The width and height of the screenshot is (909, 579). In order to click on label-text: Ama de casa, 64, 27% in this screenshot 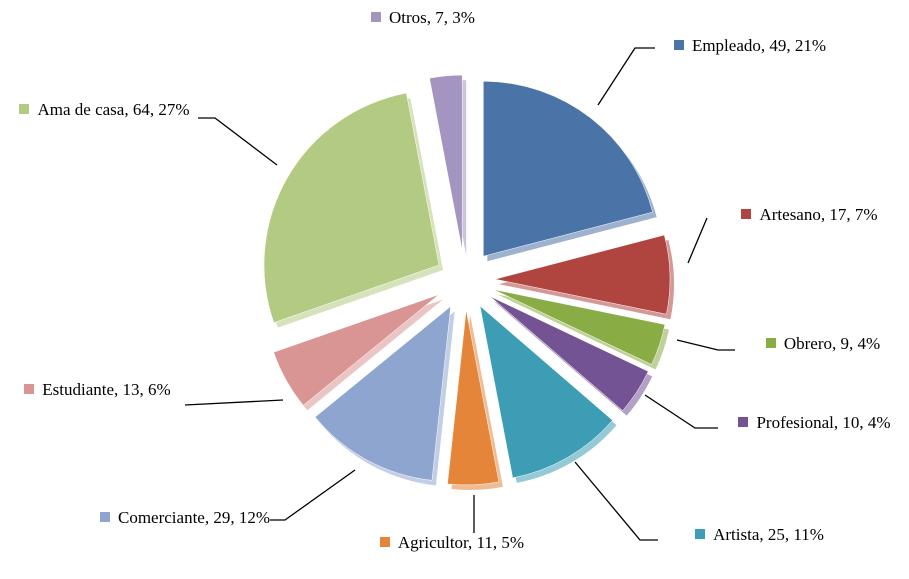, I will do `click(113, 109)`.